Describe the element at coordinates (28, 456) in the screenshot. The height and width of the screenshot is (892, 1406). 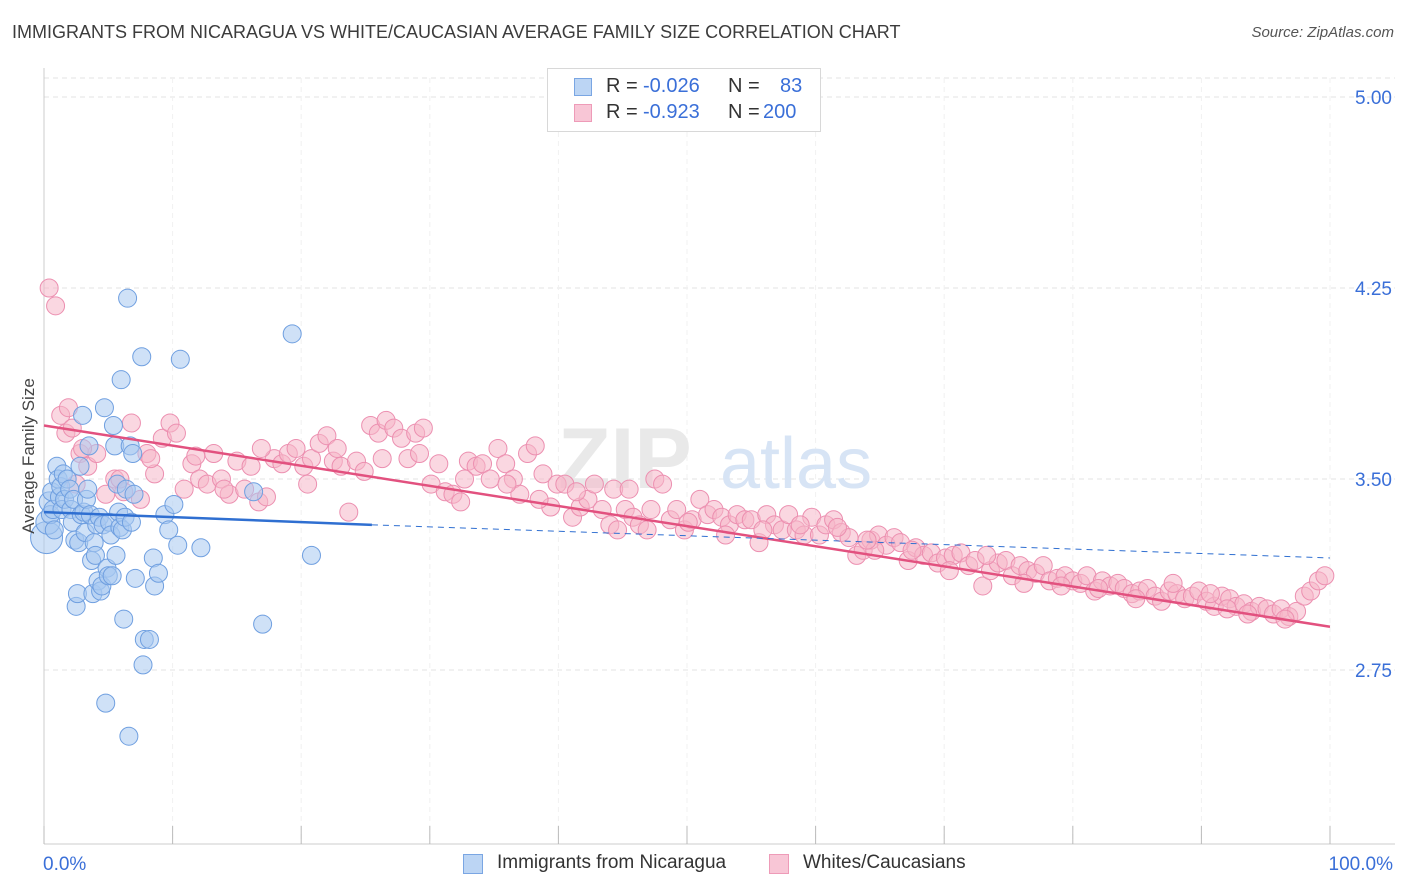
I see `y-axis-title: Average Family Size` at that location.